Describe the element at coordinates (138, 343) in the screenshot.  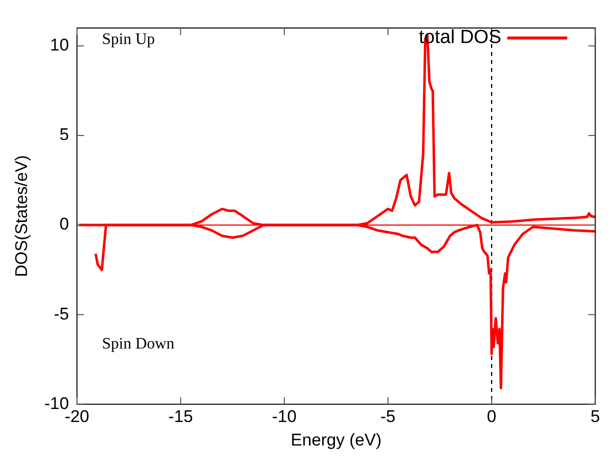
I see `annotation: Spin Down` at that location.